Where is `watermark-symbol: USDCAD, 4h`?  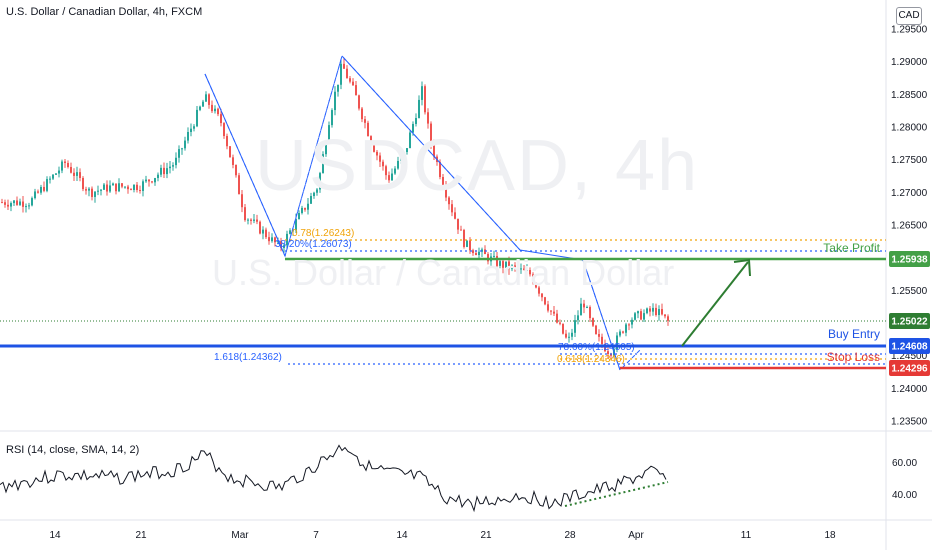
watermark-symbol: USDCAD, 4h is located at coordinates (477, 166).